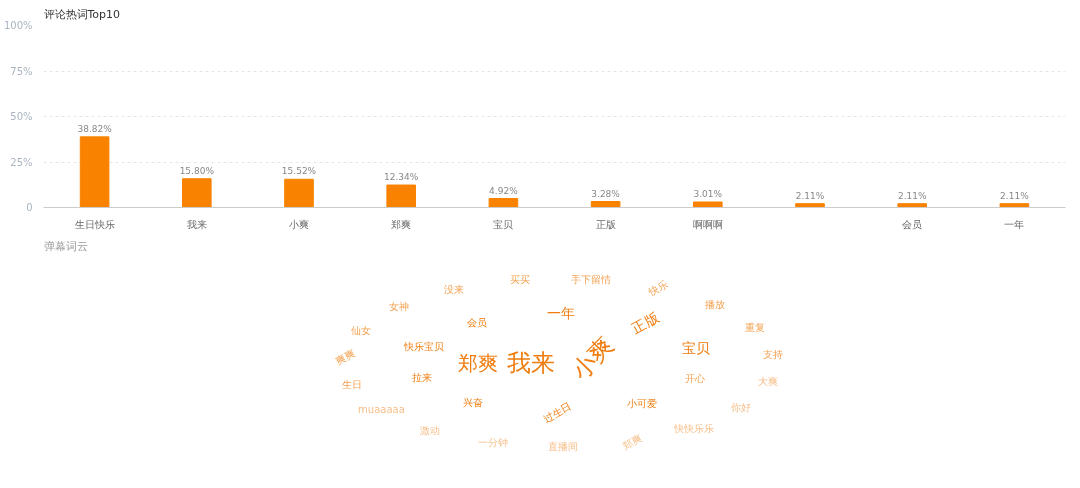 The width and height of the screenshot is (1080, 488). I want to click on text: 买买, so click(520, 280).